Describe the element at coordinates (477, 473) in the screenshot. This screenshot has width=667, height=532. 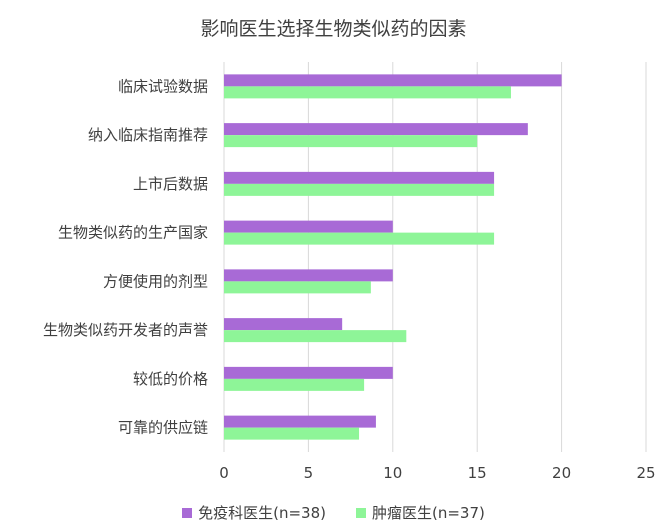
I see `x-tick-label: 15` at that location.